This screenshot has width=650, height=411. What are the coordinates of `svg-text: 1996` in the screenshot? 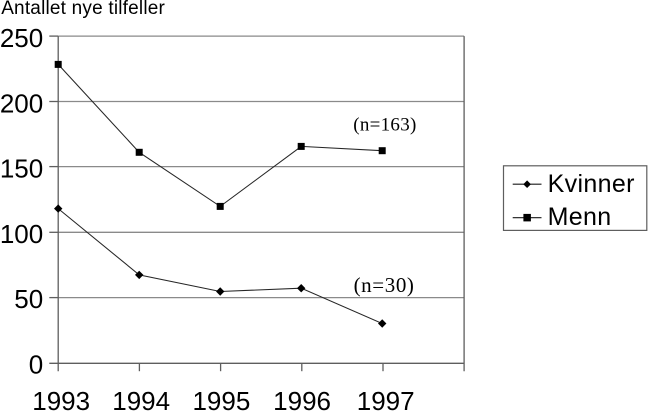 It's located at (302, 398).